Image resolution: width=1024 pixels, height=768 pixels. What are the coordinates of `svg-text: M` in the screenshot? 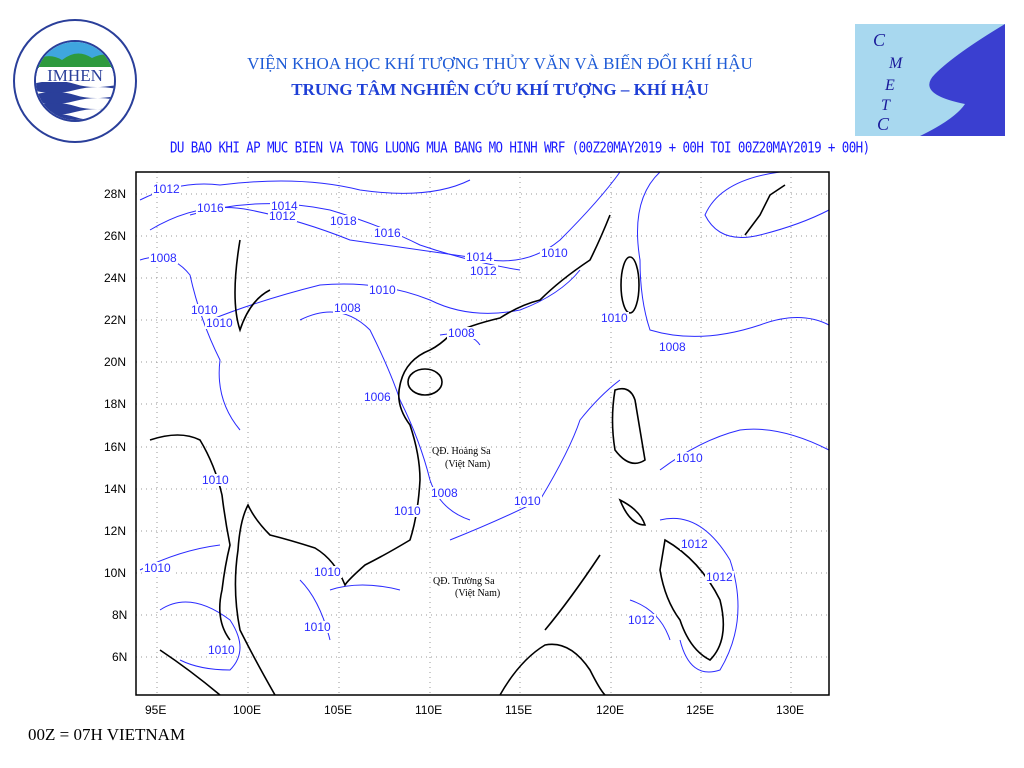 It's located at (896, 63).